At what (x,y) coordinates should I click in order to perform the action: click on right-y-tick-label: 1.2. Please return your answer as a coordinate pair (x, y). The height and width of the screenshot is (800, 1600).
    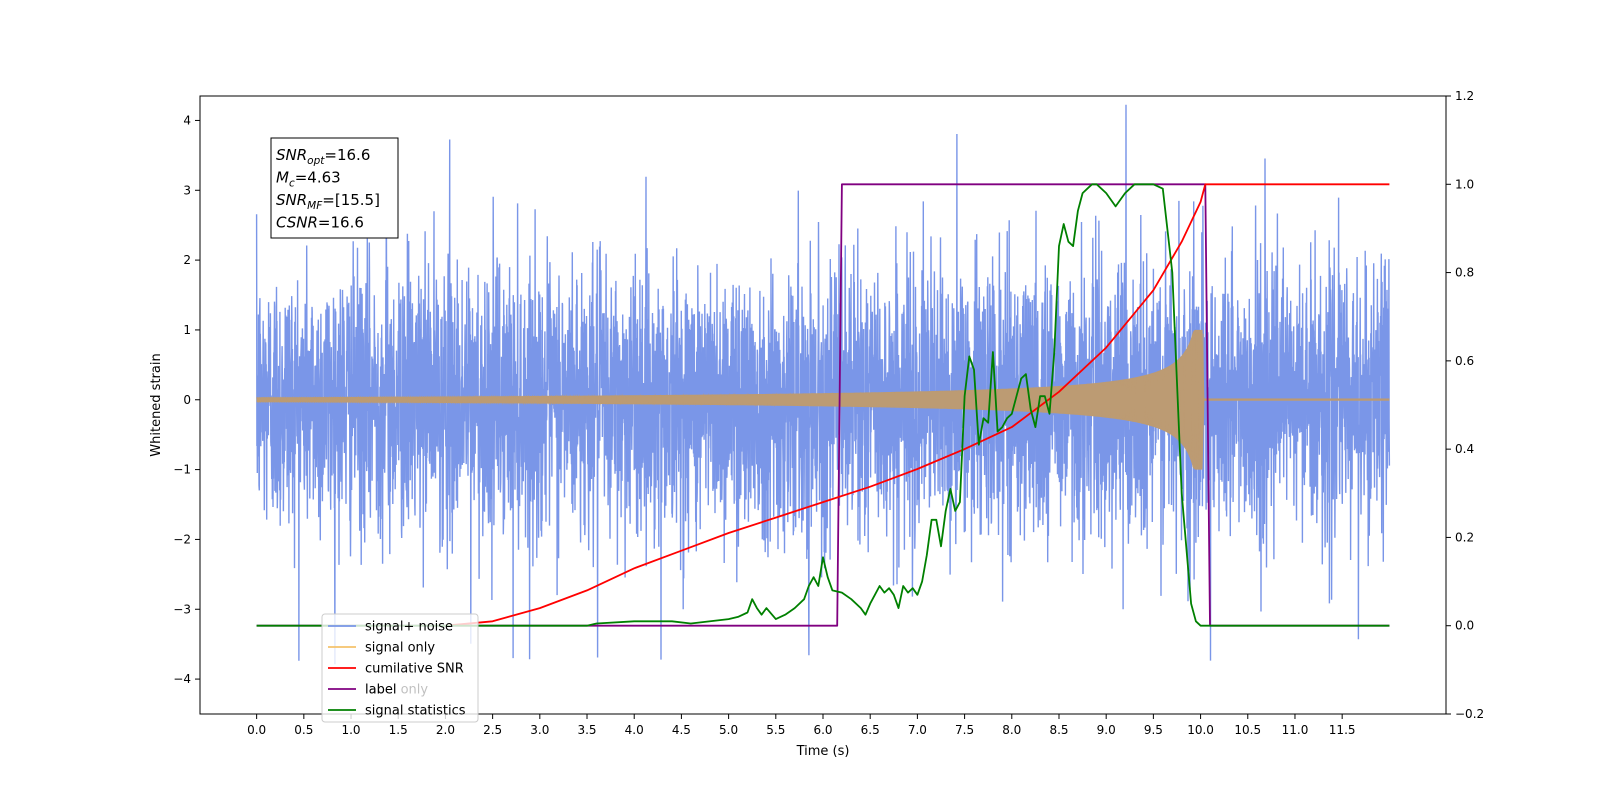
    Looking at the image, I should click on (1464, 96).